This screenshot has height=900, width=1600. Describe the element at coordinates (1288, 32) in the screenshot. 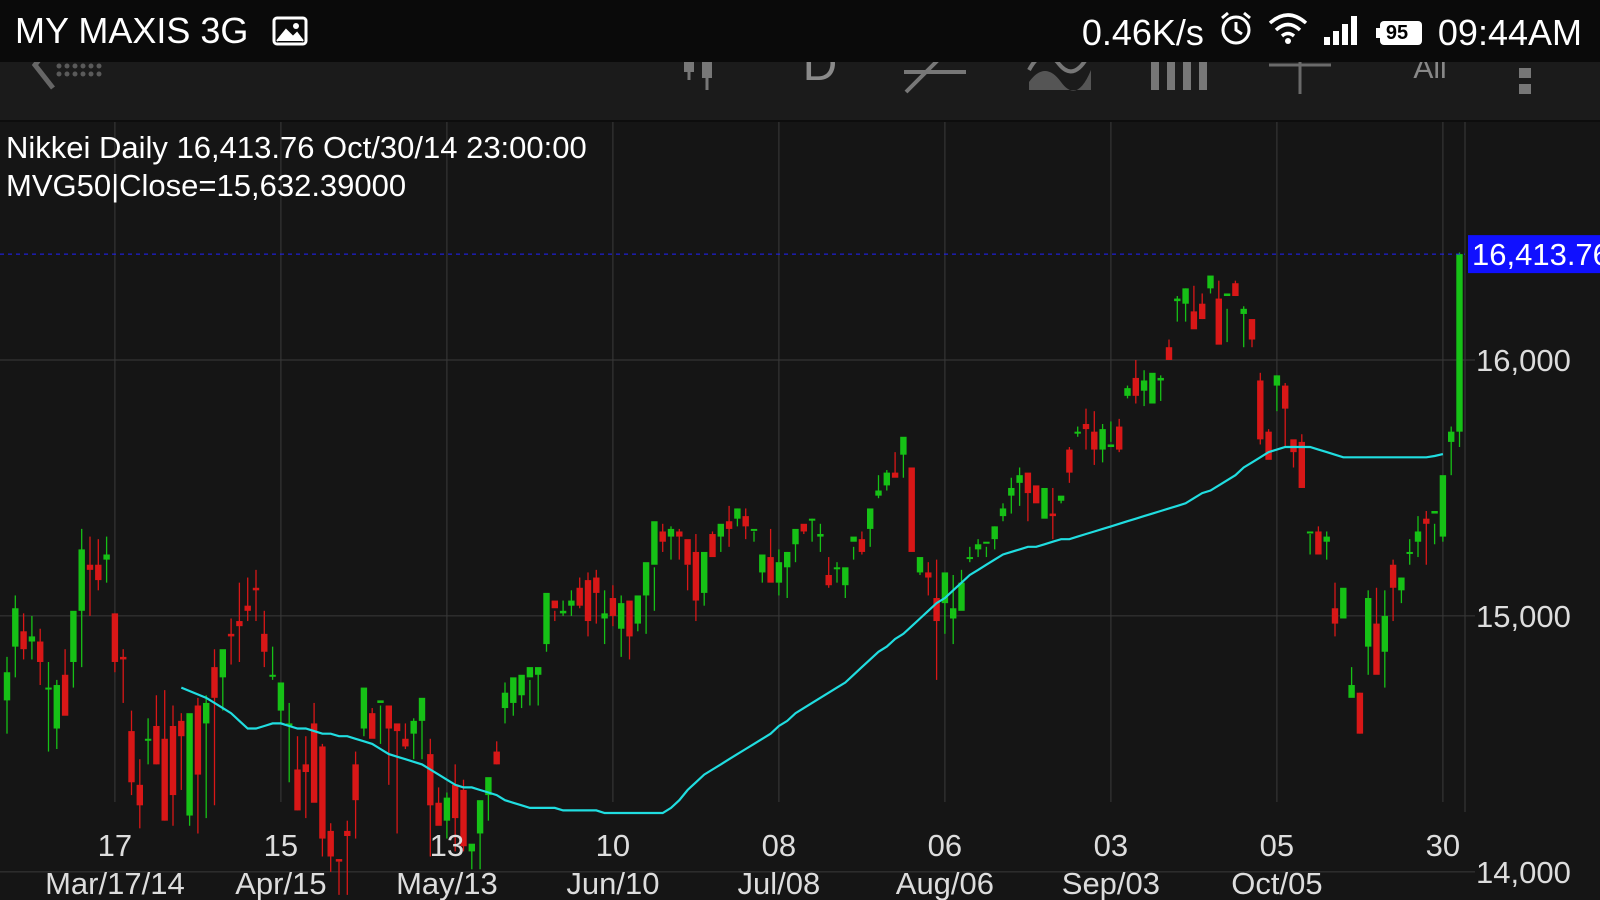

I see `wifi-icon` at that location.